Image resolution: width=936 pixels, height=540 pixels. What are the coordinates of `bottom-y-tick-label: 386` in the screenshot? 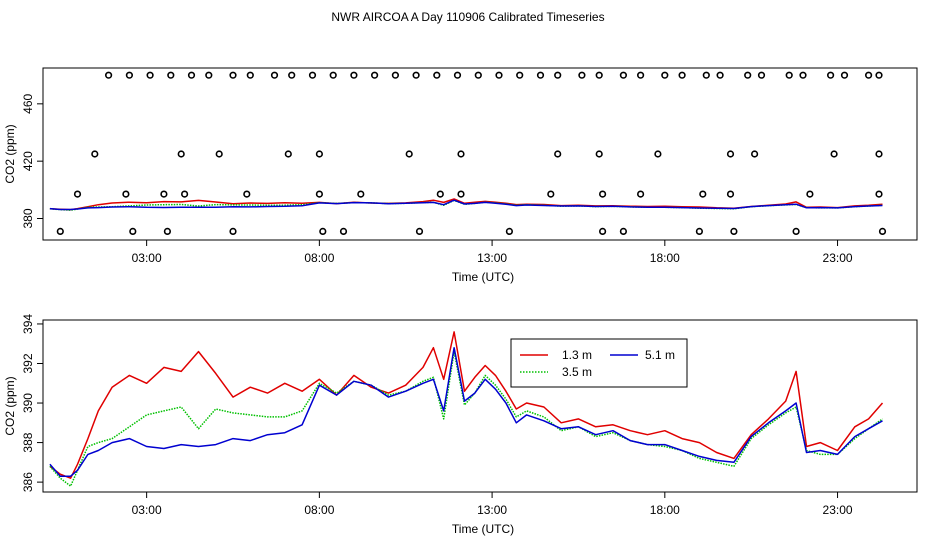 It's located at (28, 482).